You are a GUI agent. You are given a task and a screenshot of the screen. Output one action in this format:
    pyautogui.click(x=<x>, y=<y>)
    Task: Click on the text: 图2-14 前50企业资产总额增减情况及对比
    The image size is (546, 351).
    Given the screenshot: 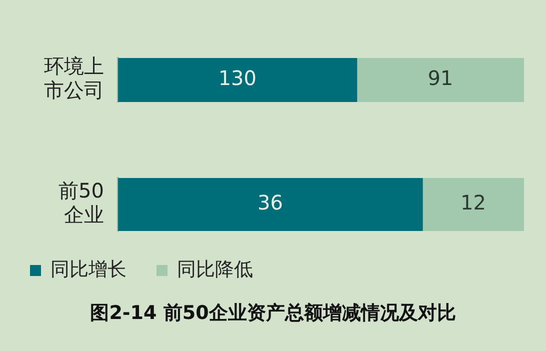 What is the action you would take?
    pyautogui.click(x=273, y=313)
    